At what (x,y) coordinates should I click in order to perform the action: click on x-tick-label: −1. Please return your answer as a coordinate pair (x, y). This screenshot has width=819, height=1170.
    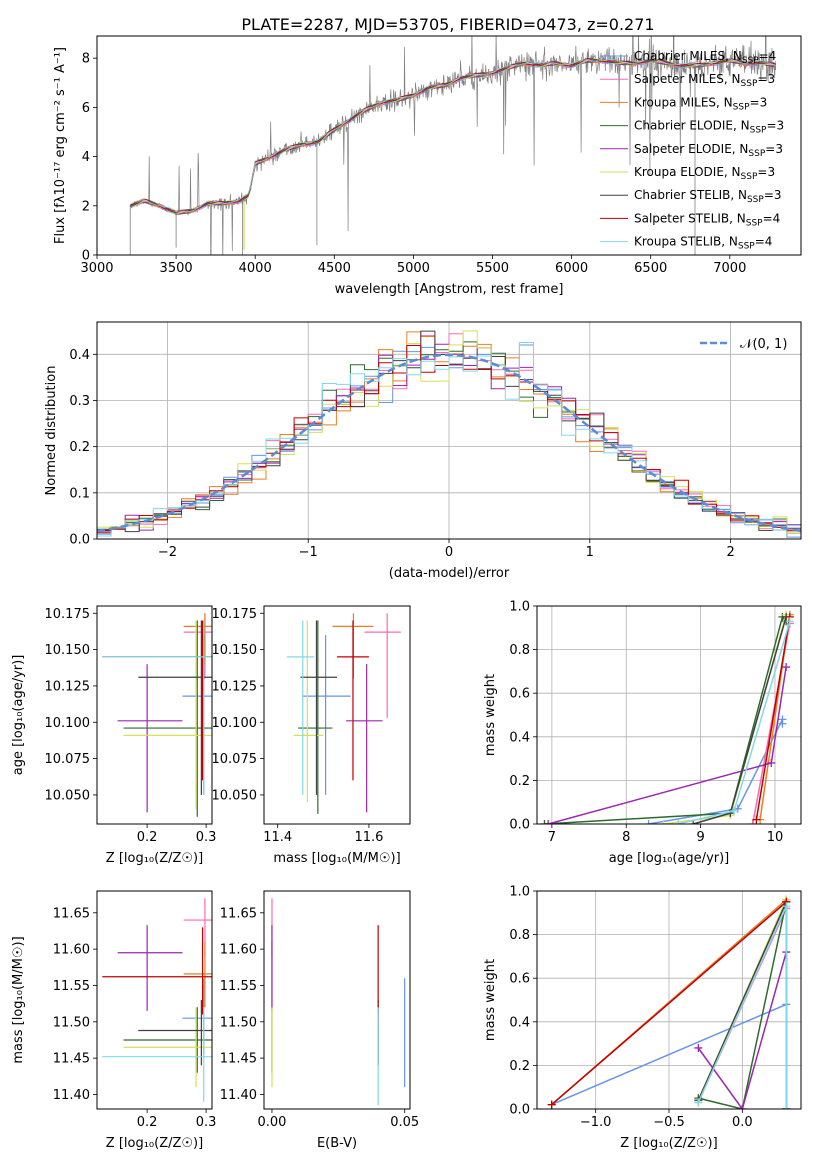
    Looking at the image, I should click on (308, 552).